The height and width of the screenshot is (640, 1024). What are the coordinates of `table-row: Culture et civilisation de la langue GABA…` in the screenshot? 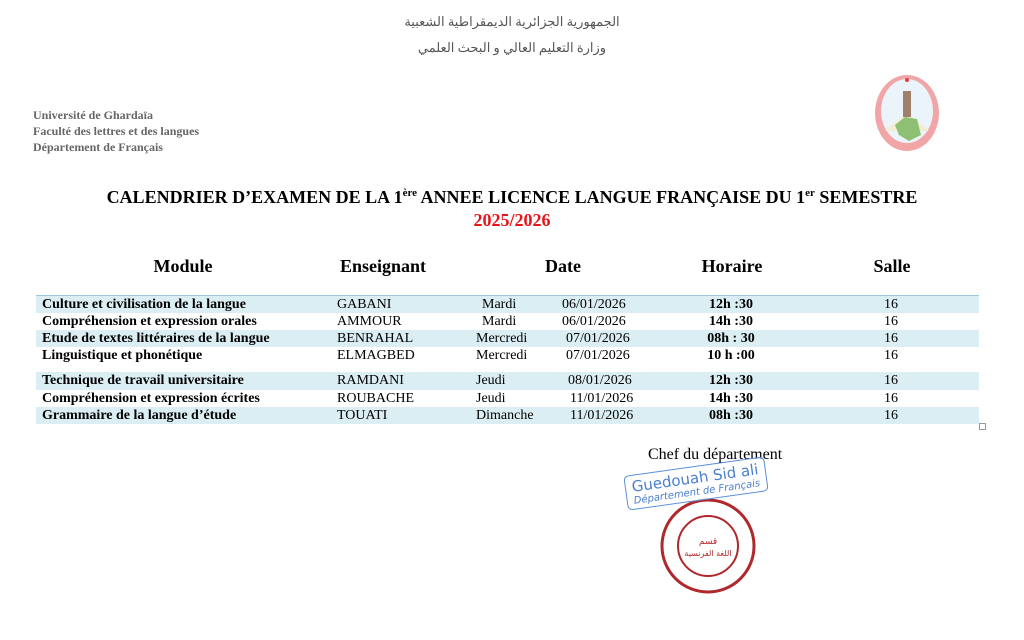 It's located at (507, 304).